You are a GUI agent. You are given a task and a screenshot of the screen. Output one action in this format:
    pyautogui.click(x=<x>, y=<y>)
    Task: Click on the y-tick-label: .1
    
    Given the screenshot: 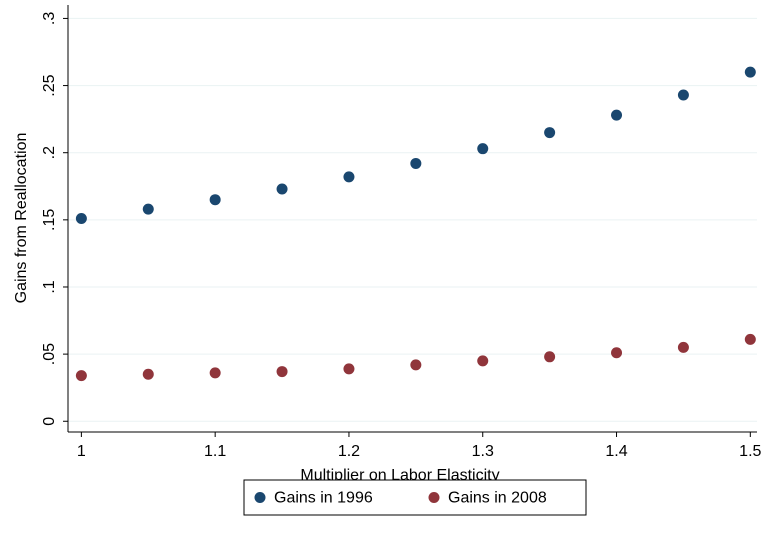 What is the action you would take?
    pyautogui.click(x=49, y=286)
    